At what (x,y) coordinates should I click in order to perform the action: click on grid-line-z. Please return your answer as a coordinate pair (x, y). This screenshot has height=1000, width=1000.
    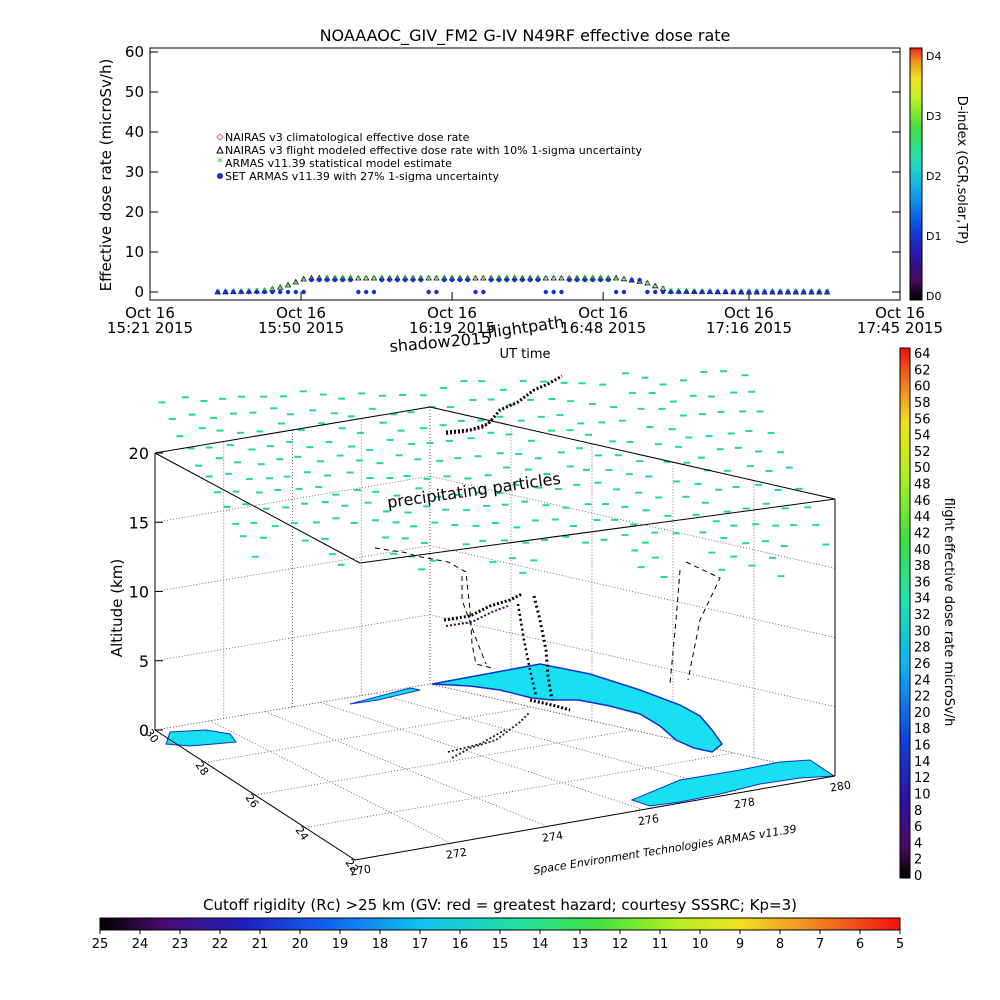
    Looking at the image, I should click on (632, 661).